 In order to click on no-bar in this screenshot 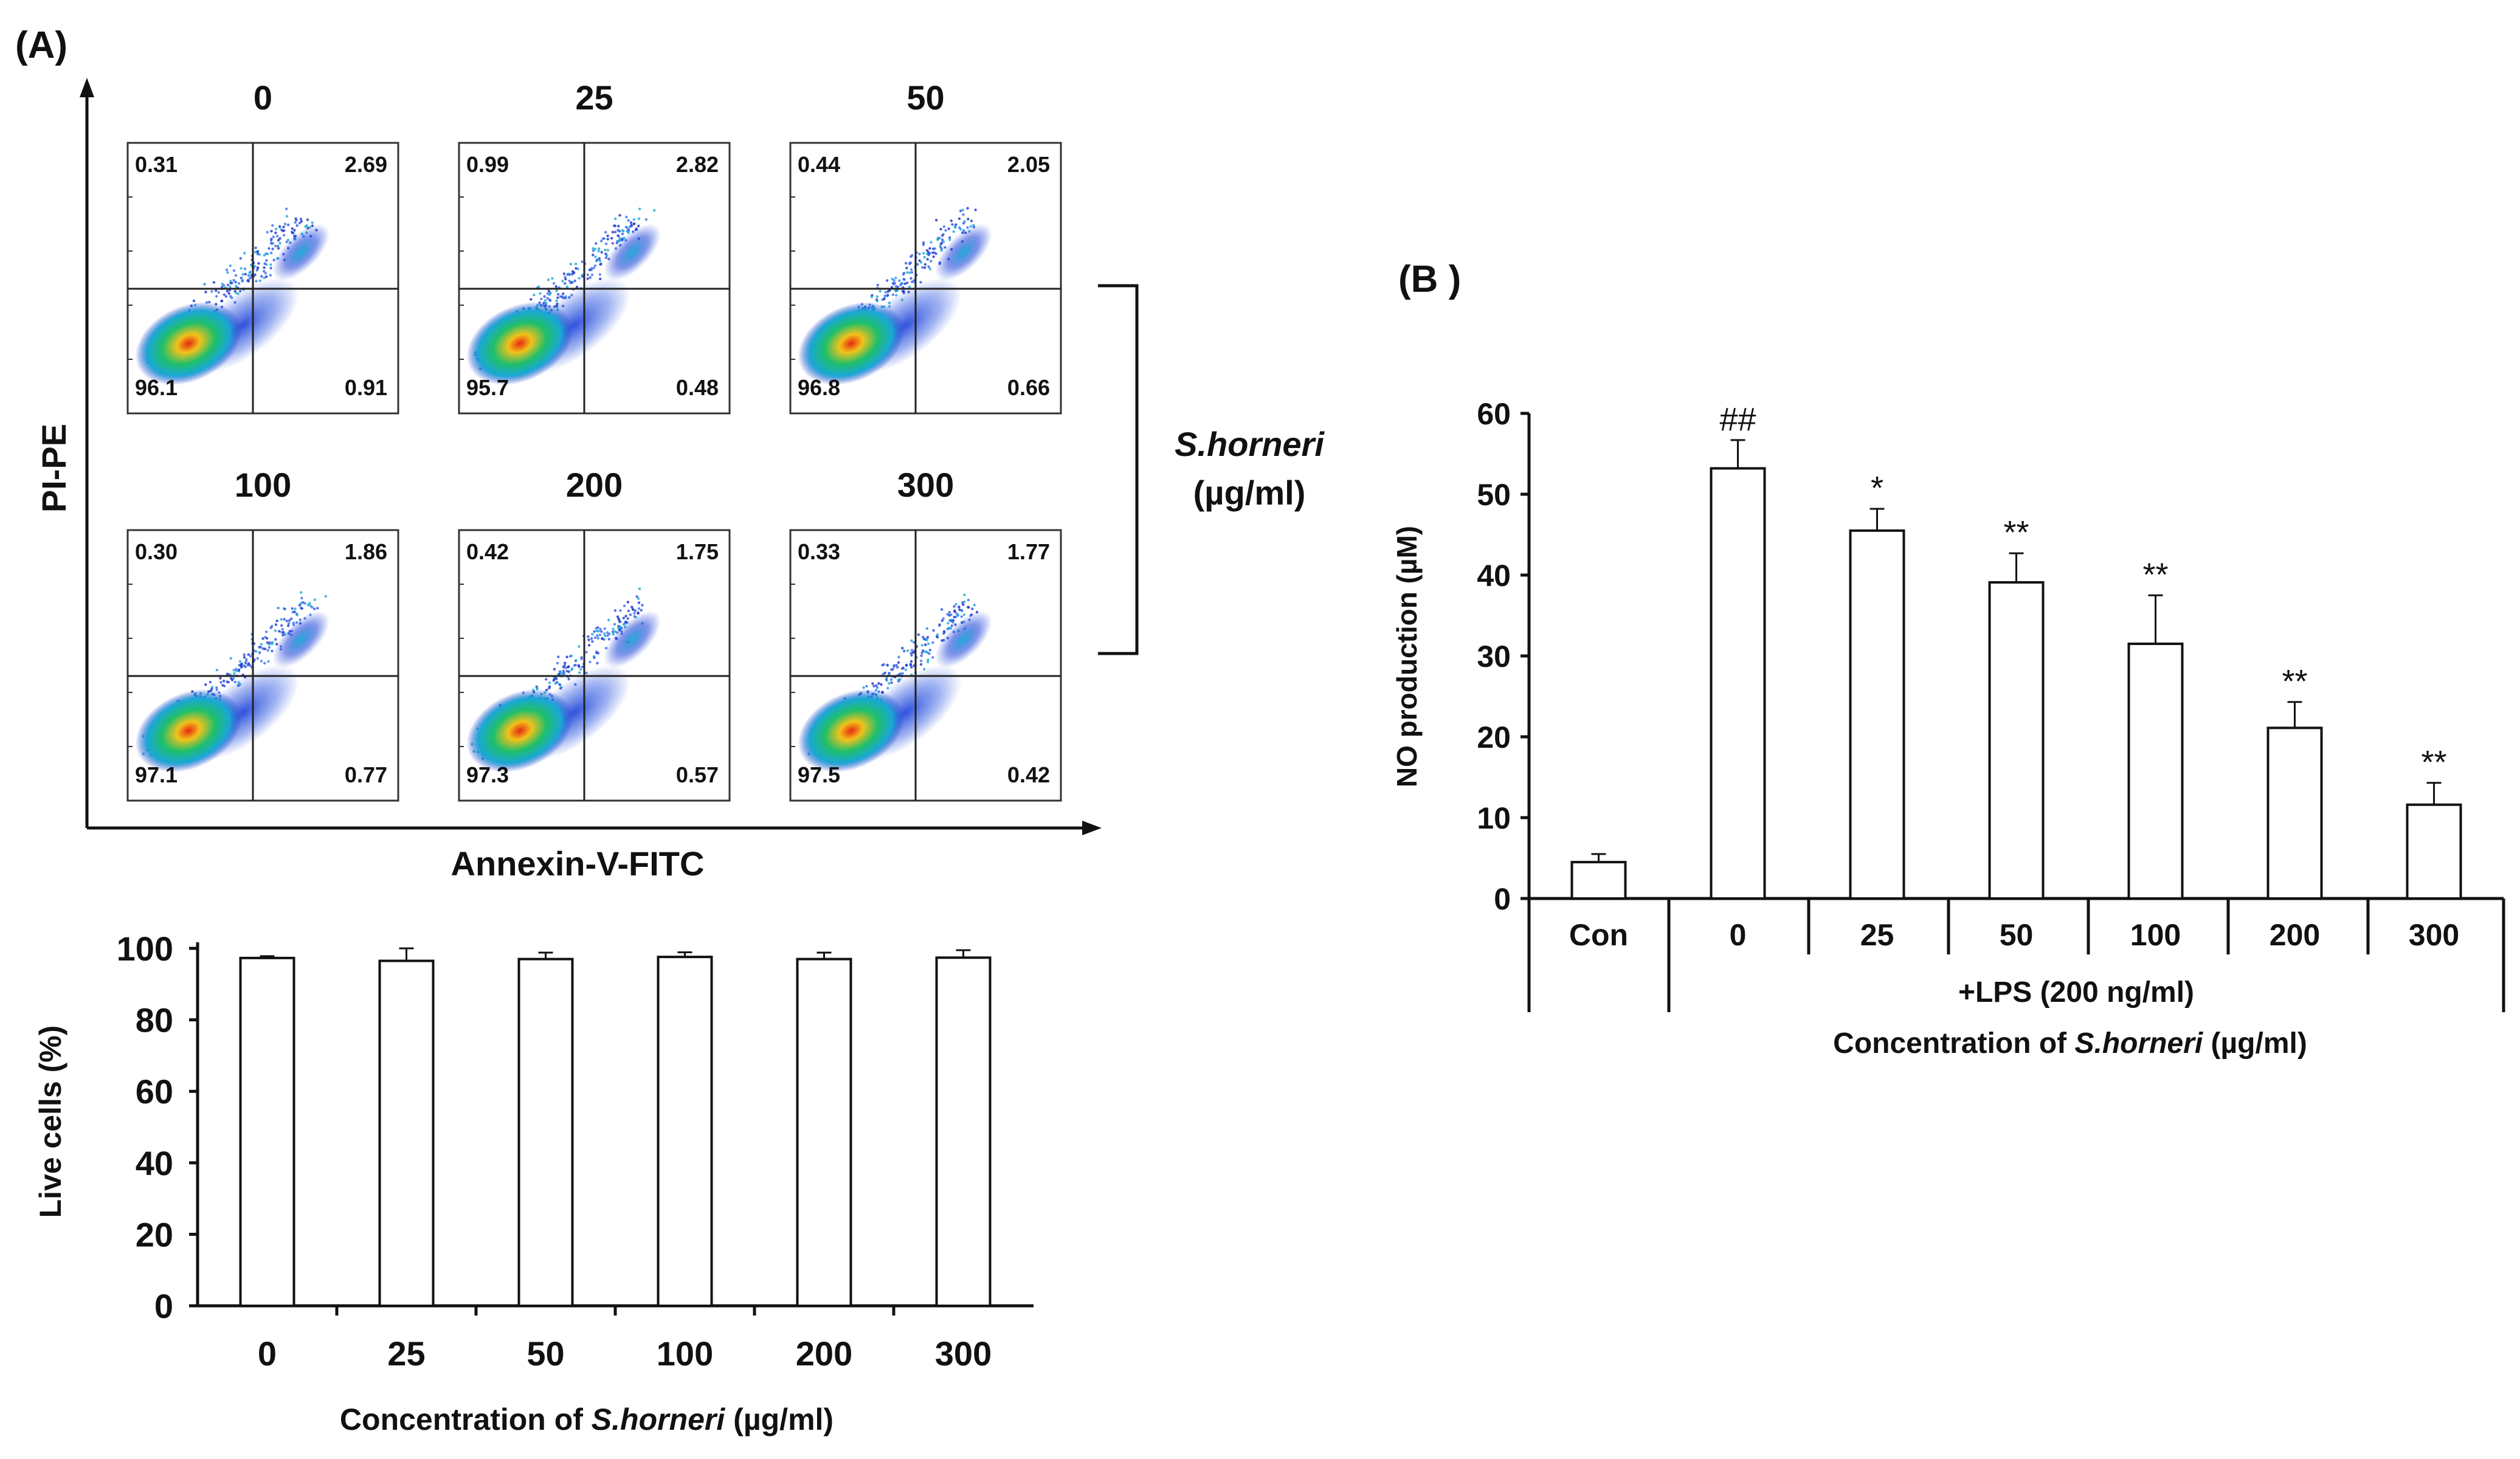, I will do `click(1877, 715)`.